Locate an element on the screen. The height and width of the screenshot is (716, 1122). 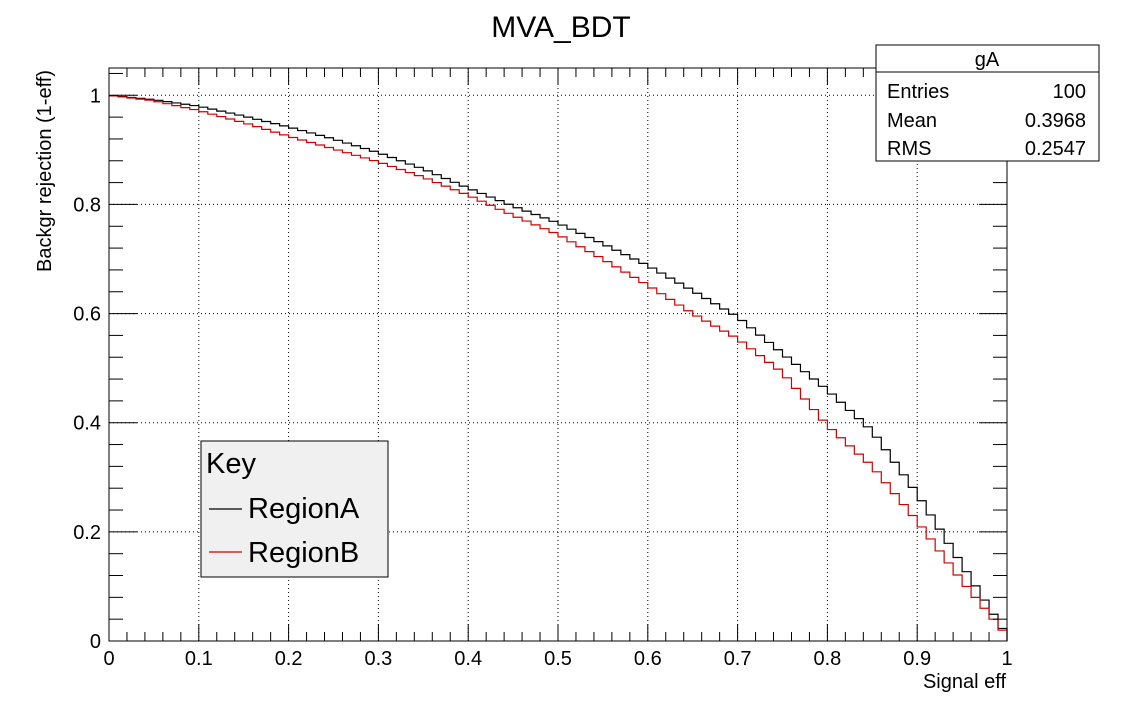
x-tick-label: 0.4 is located at coordinates (468, 659).